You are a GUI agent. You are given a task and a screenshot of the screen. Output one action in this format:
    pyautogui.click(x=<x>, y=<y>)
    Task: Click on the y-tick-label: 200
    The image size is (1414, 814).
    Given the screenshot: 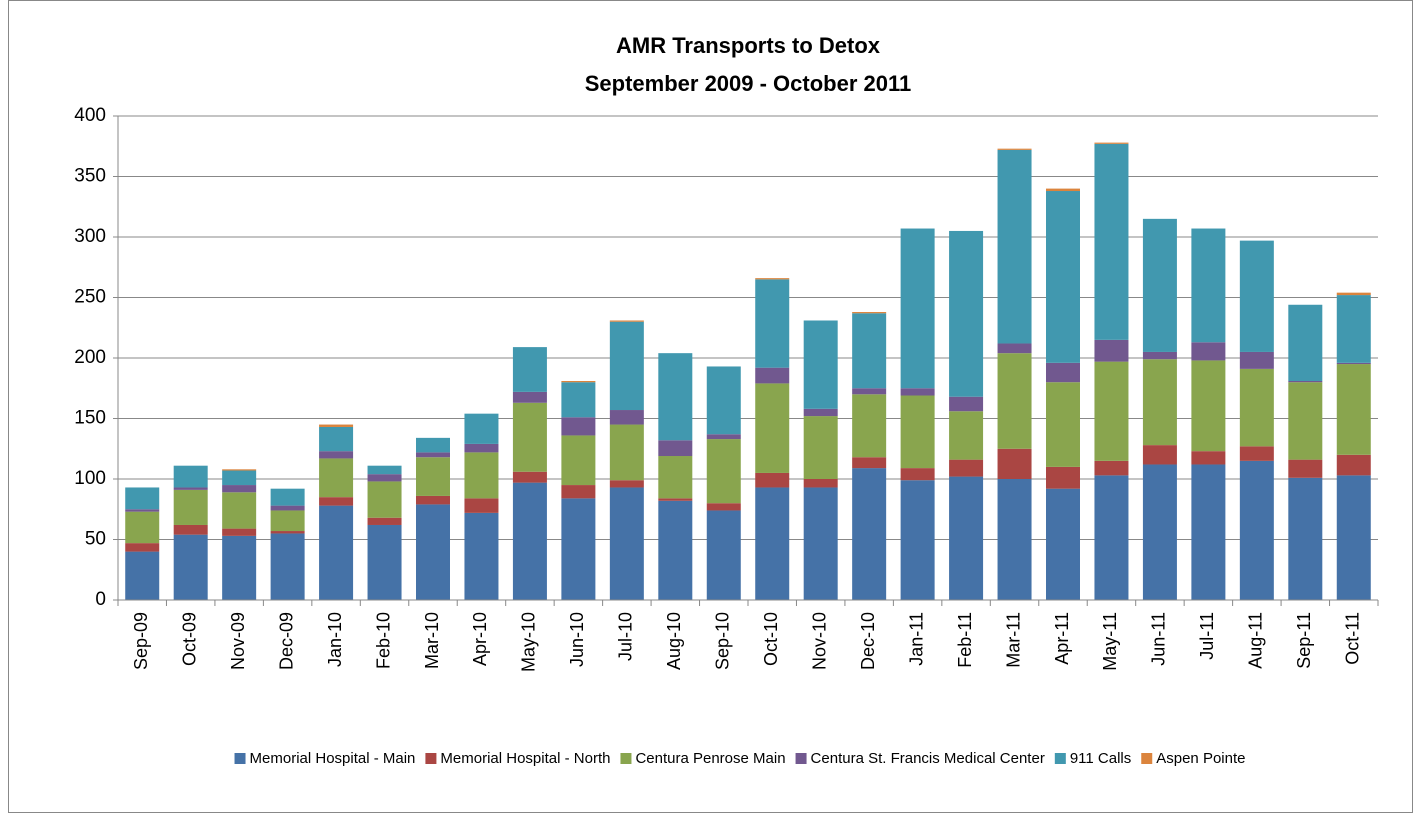 What is the action you would take?
    pyautogui.click(x=90, y=357)
    